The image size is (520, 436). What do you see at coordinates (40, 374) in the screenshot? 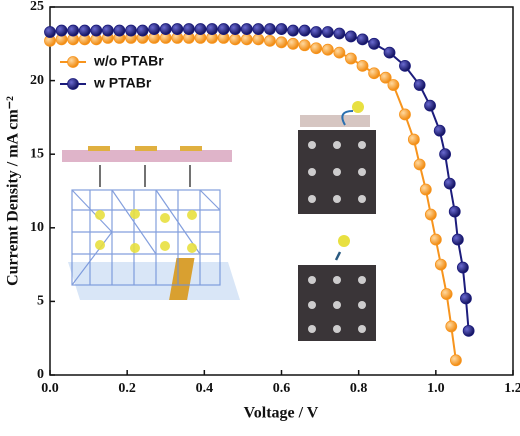
I see `y-tick-label: 0` at bounding box center [40, 374].